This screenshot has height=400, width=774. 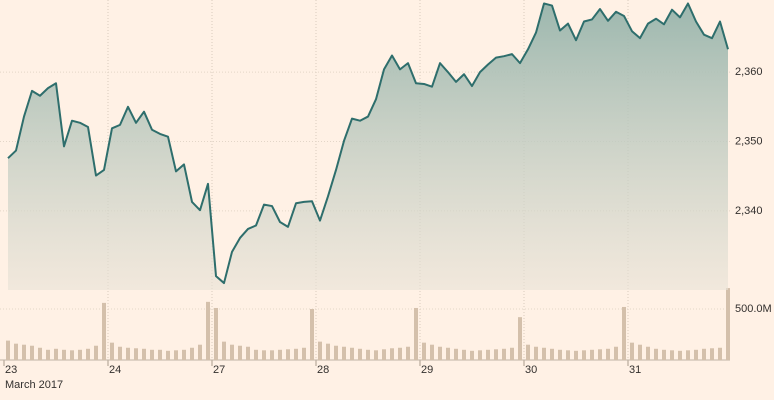 I want to click on x-tick-label: 30, so click(x=531, y=370).